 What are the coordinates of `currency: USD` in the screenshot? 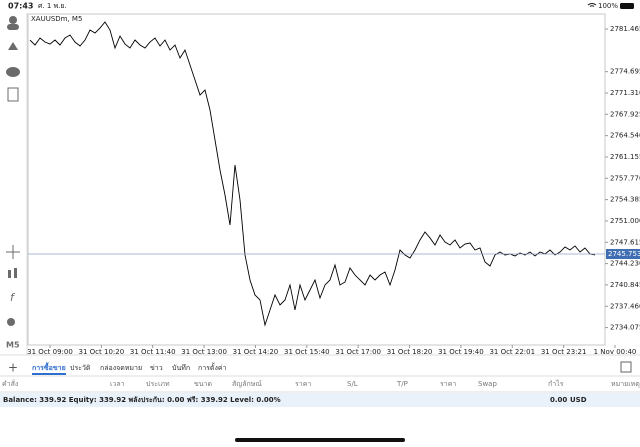 It's located at (578, 400).